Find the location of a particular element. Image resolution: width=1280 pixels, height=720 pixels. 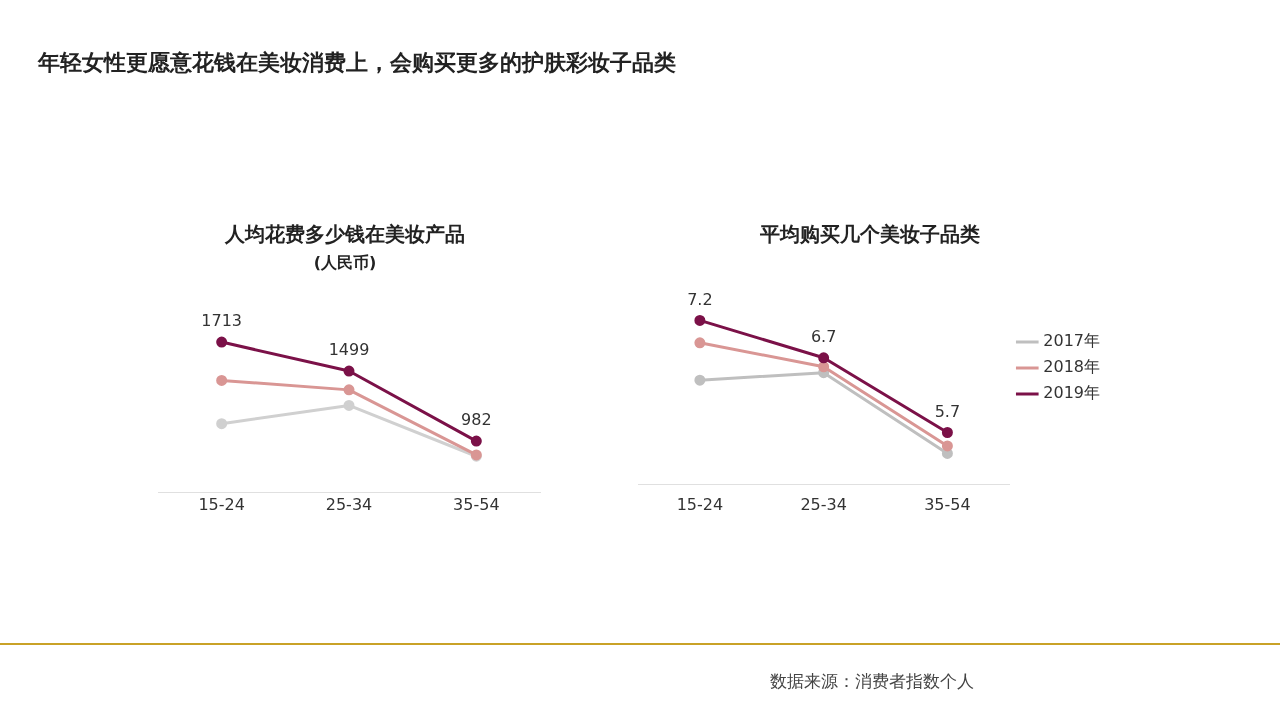

data-label: 1713 is located at coordinates (222, 321).